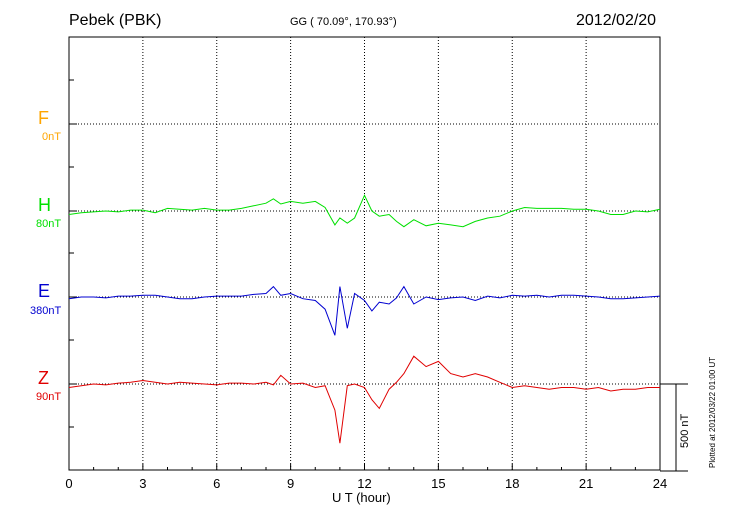 The image size is (730, 520). I want to click on x-tick-label: 3, so click(142, 483).